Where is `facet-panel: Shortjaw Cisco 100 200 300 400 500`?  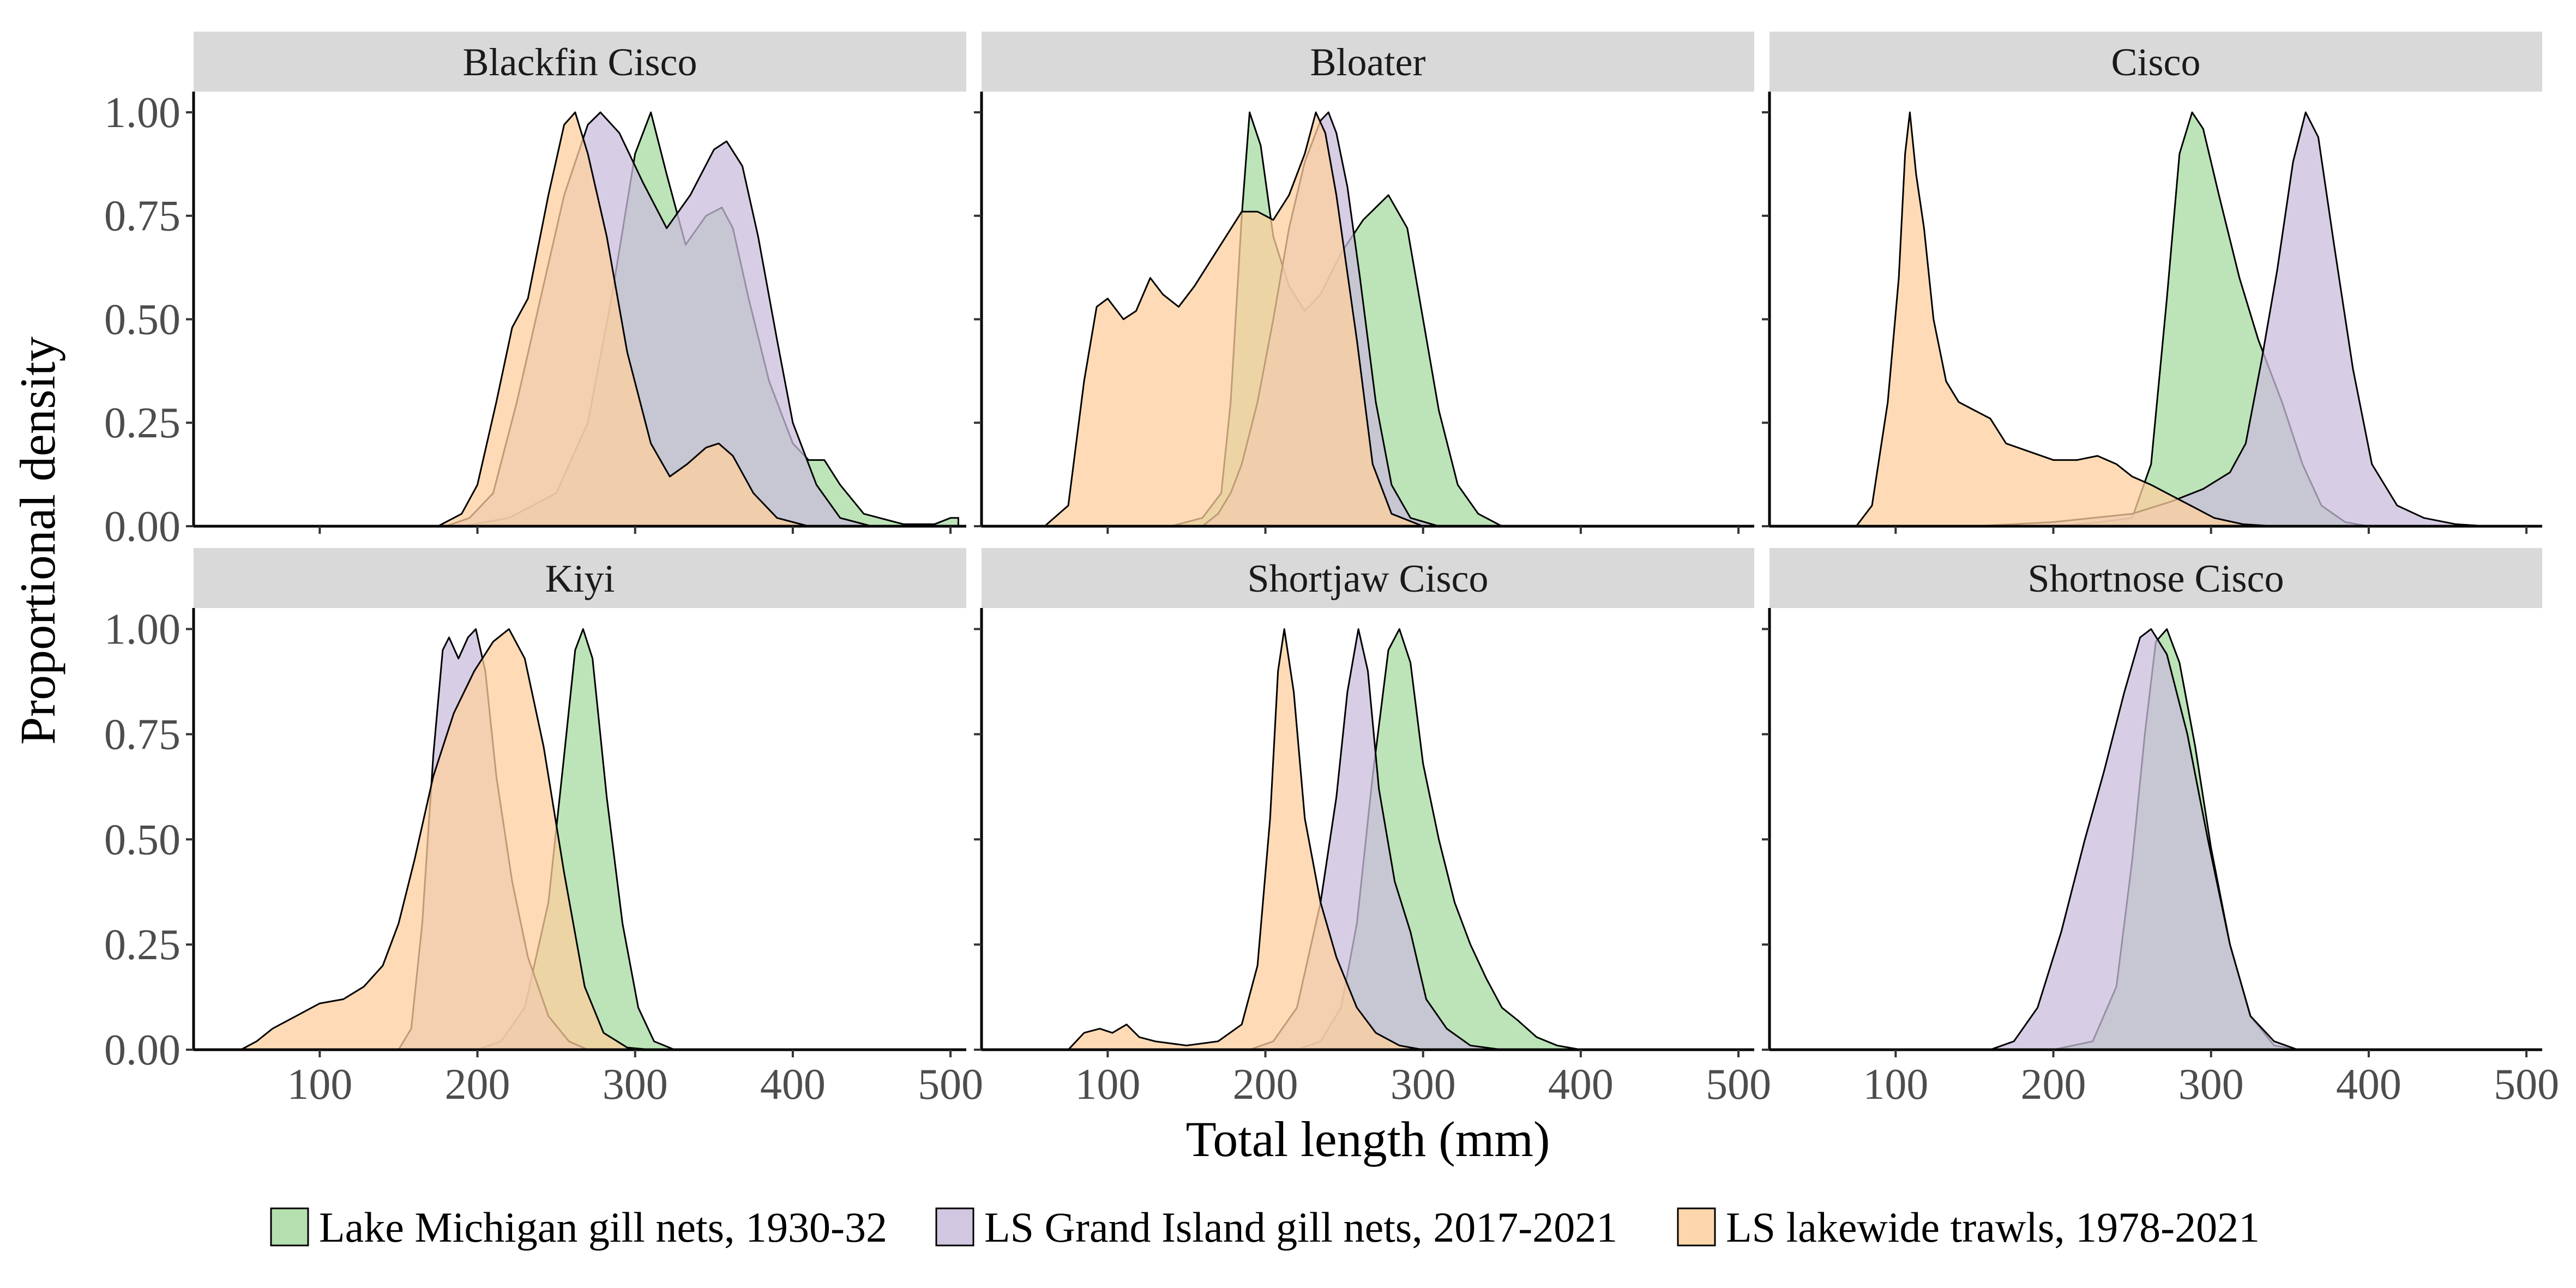 facet-panel: Shortjaw Cisco 100 200 300 400 500 is located at coordinates (1372, 828).